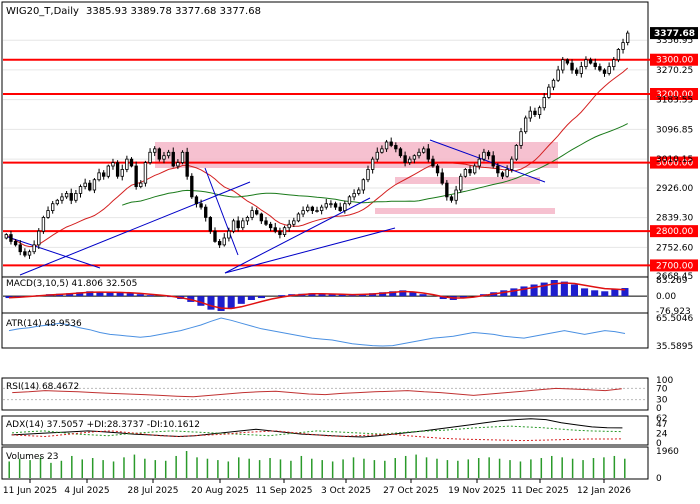 The image size is (700, 504). Describe the element at coordinates (325, 463) in the screenshot. I see `volumes-panel` at that location.